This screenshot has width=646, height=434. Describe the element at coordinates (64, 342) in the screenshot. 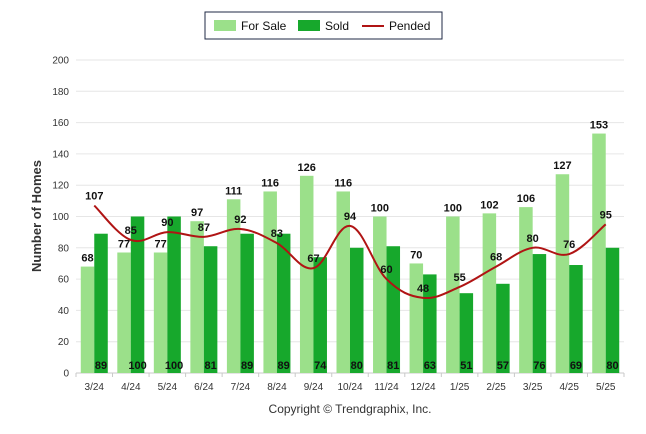

I see `y-tick-label: 20` at that location.